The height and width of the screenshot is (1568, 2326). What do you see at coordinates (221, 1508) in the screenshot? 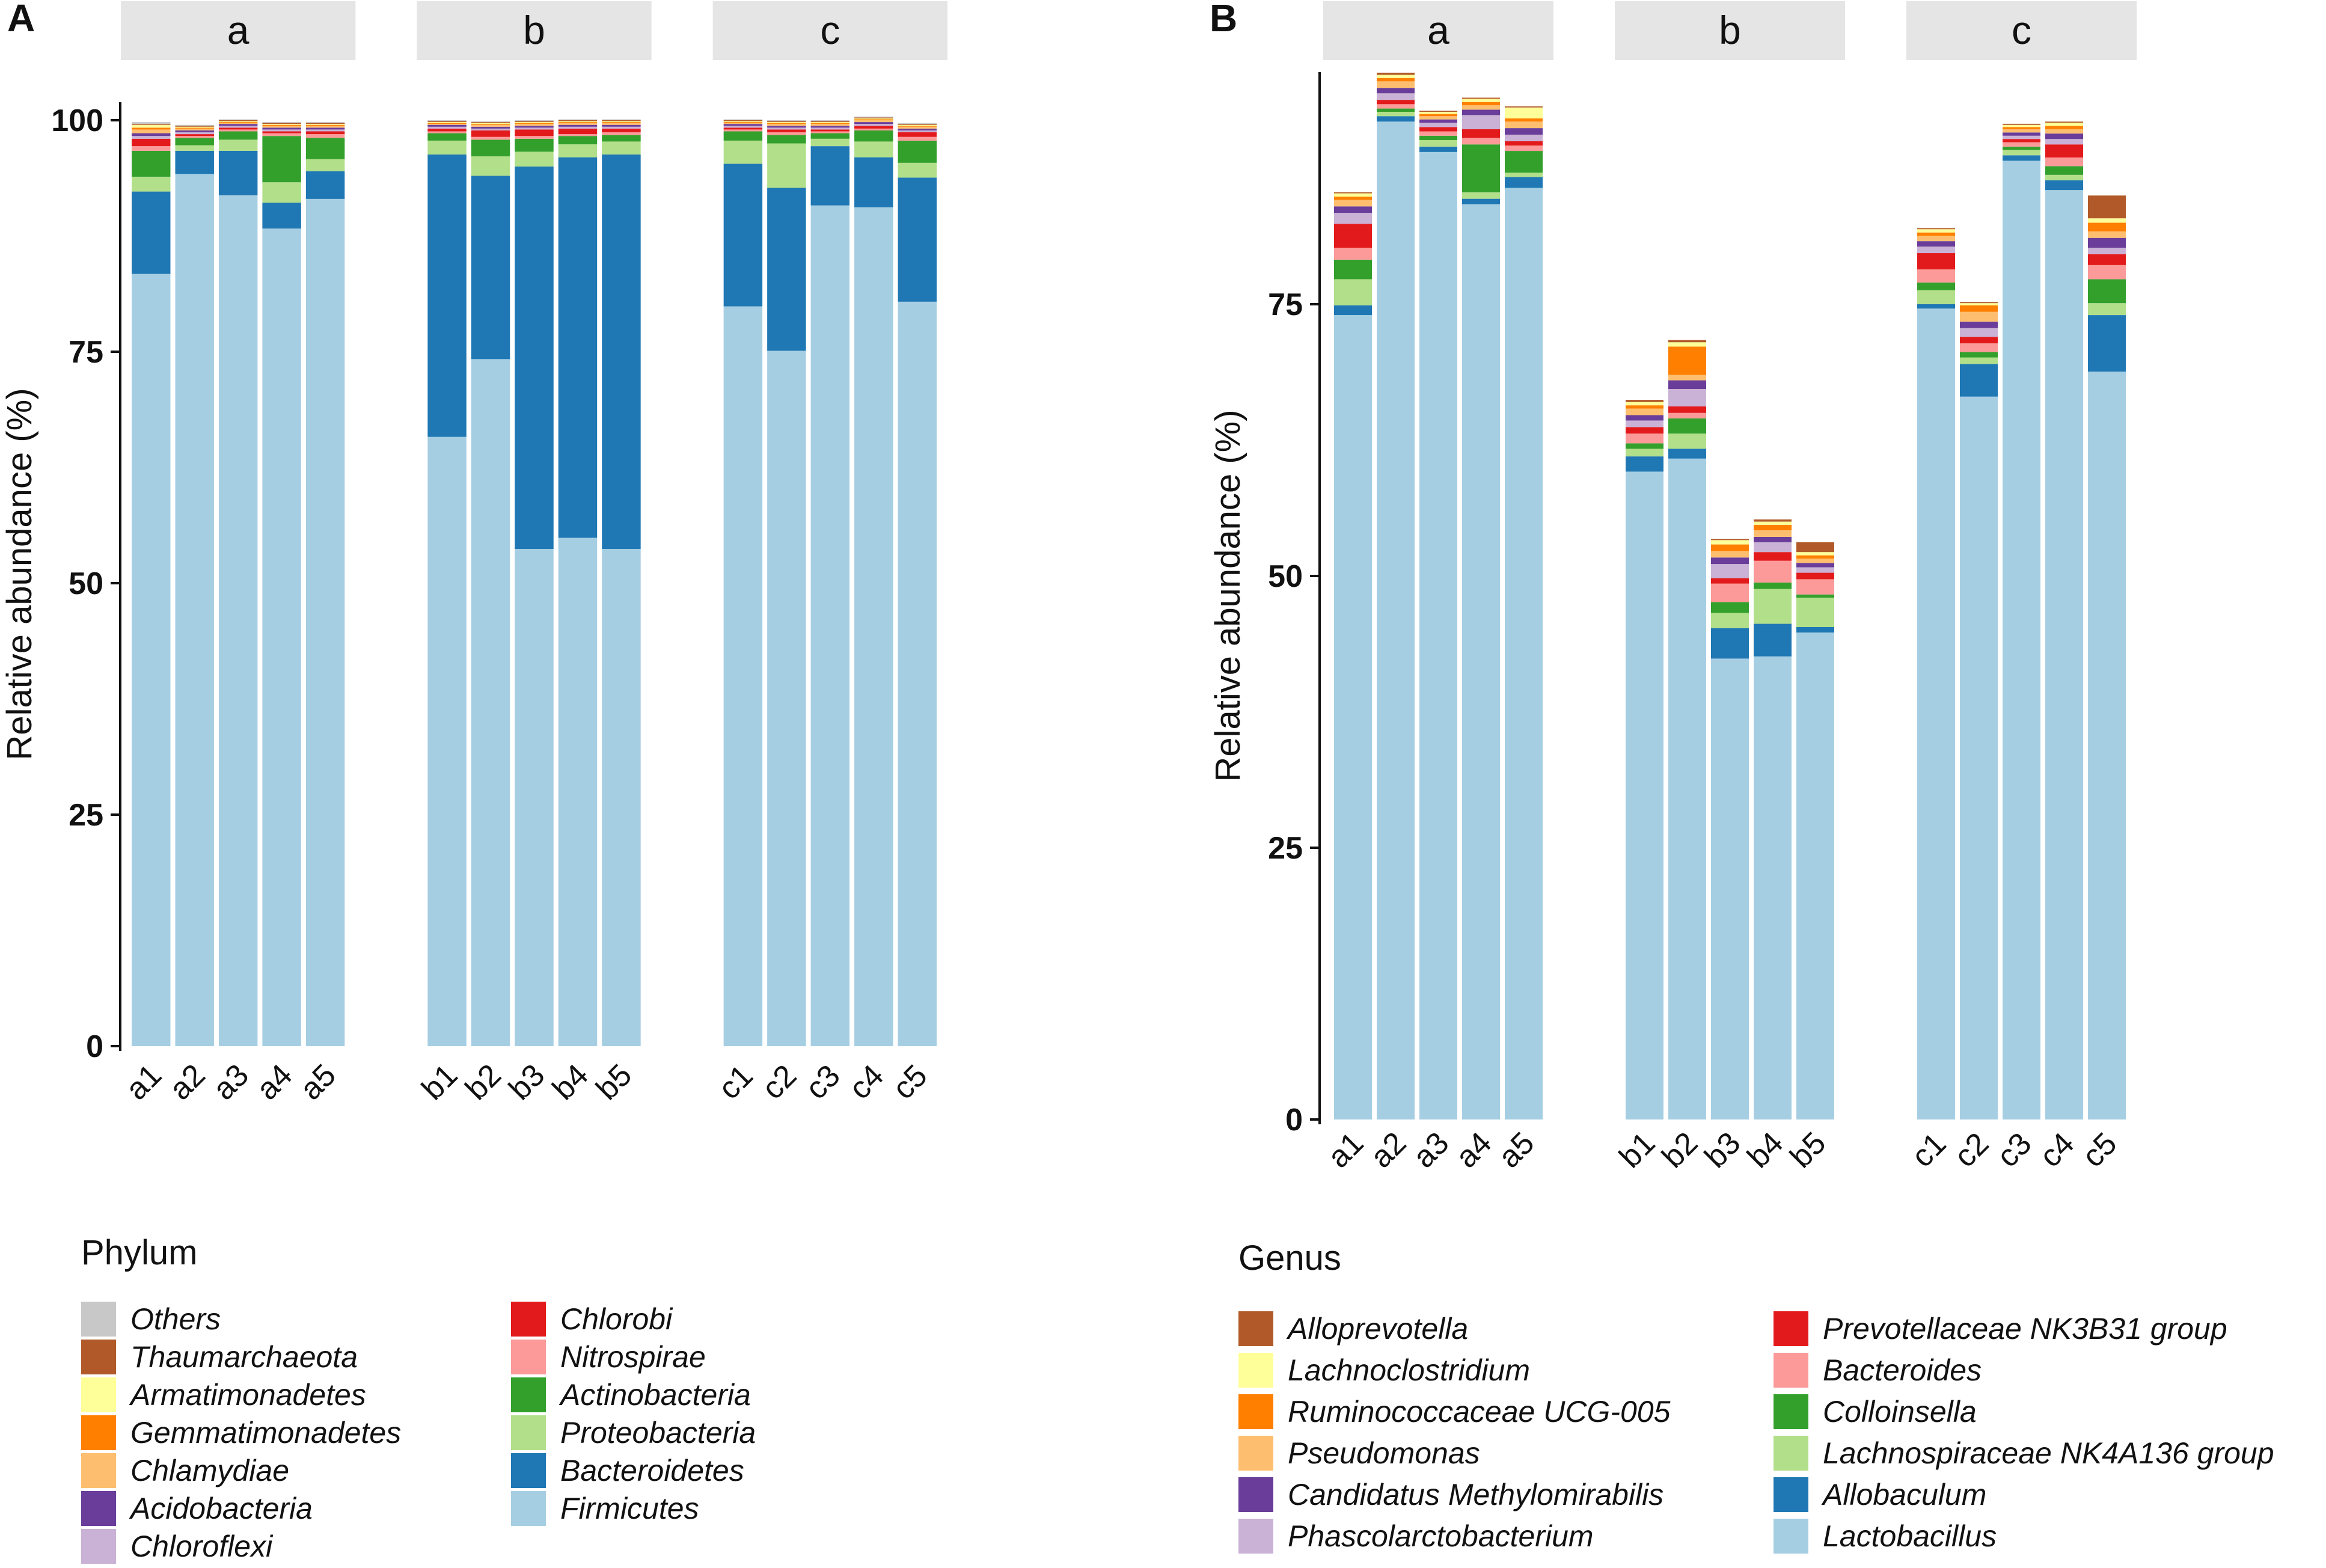
I see `legend-label: Acidobacteria` at bounding box center [221, 1508].